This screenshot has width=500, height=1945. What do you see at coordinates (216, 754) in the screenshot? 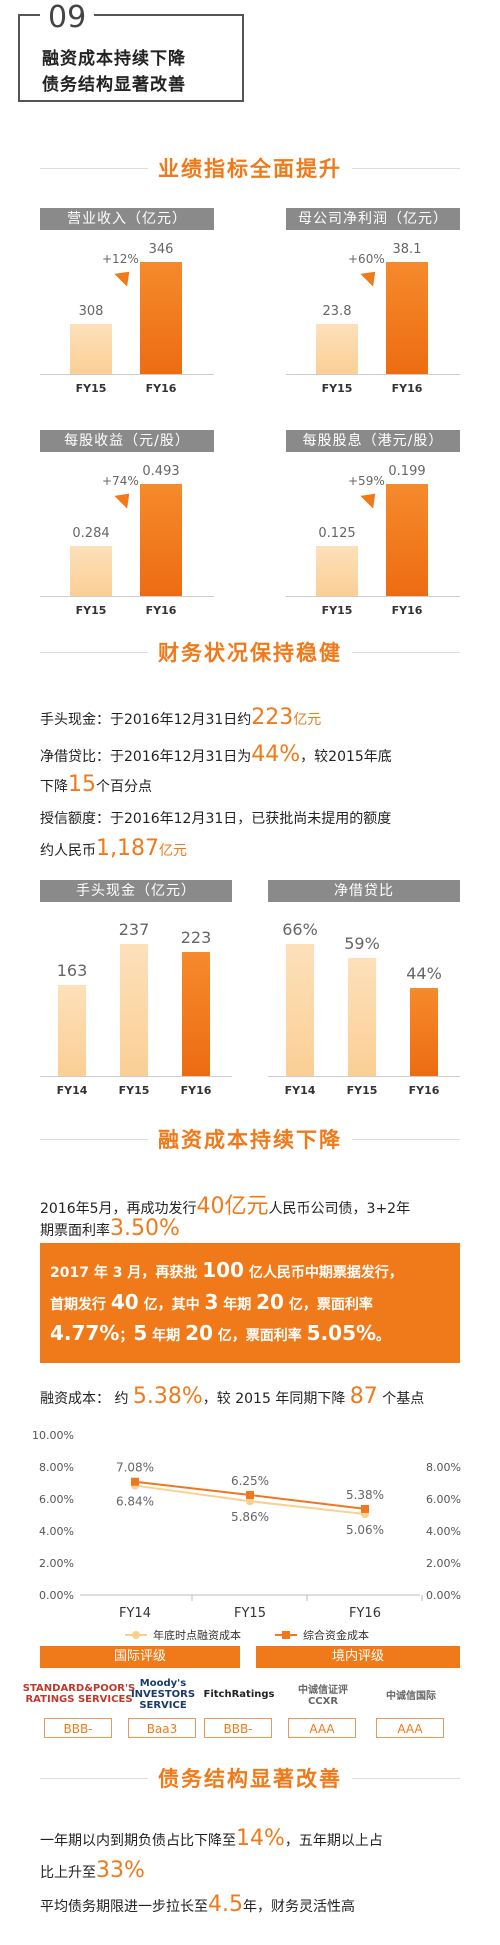
I see `net-debt-line: 净借贷比：于2016年12月31日为44%，较2015年底` at bounding box center [216, 754].